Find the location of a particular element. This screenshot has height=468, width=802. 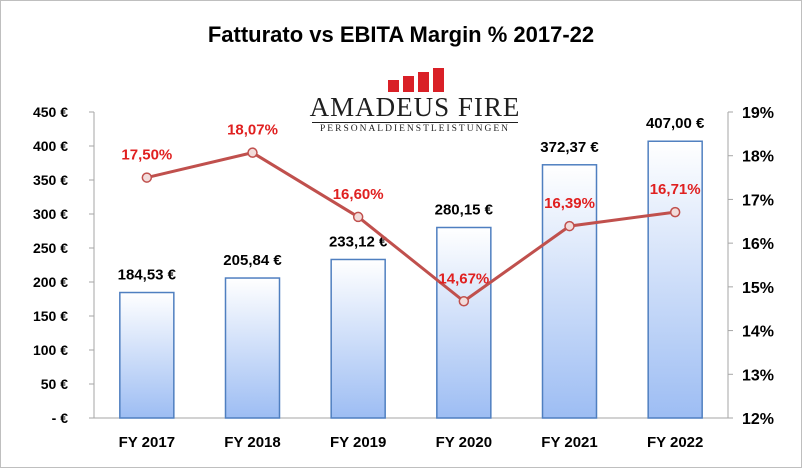

right-tick-label: 17% is located at coordinates (758, 200).